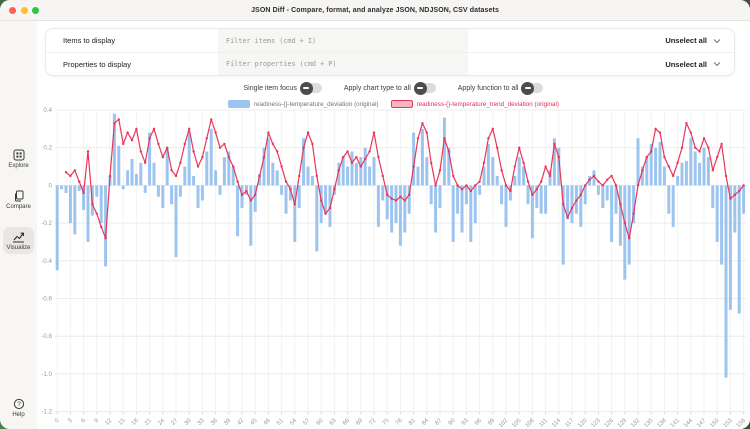  Describe the element at coordinates (46, 223) in the screenshot. I see `svg-text: -0.2` at that location.